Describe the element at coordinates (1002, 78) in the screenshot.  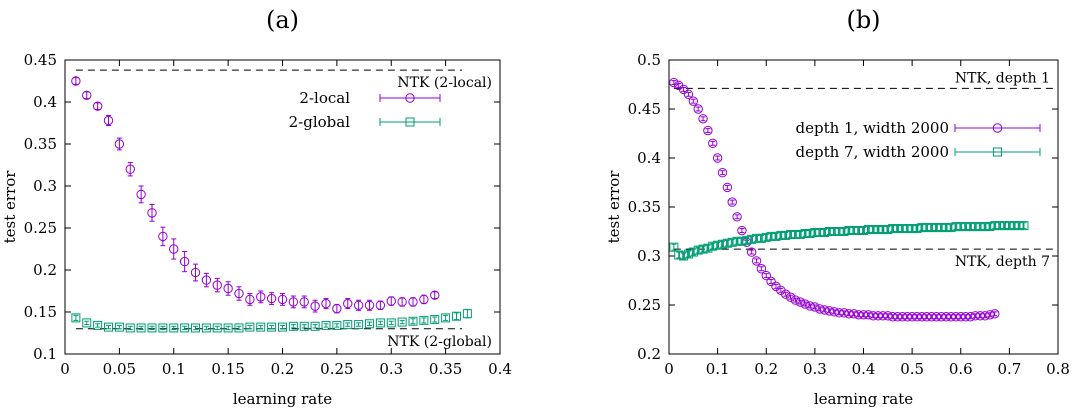
I see `ntk-reference-label: NTK, depth 1` at that location.